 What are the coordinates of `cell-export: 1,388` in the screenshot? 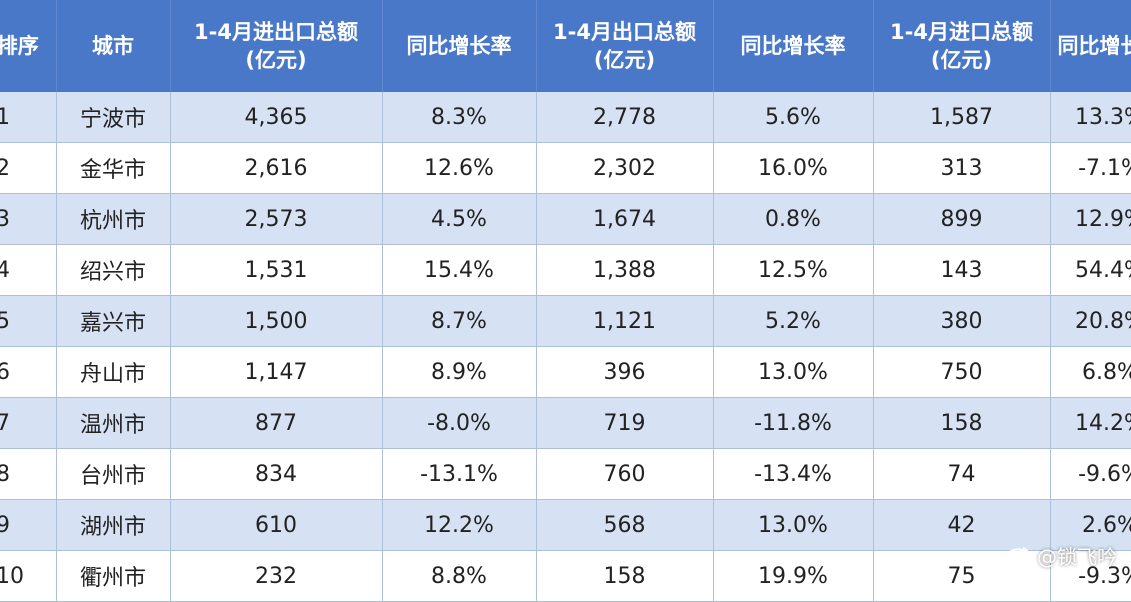 It's located at (625, 270).